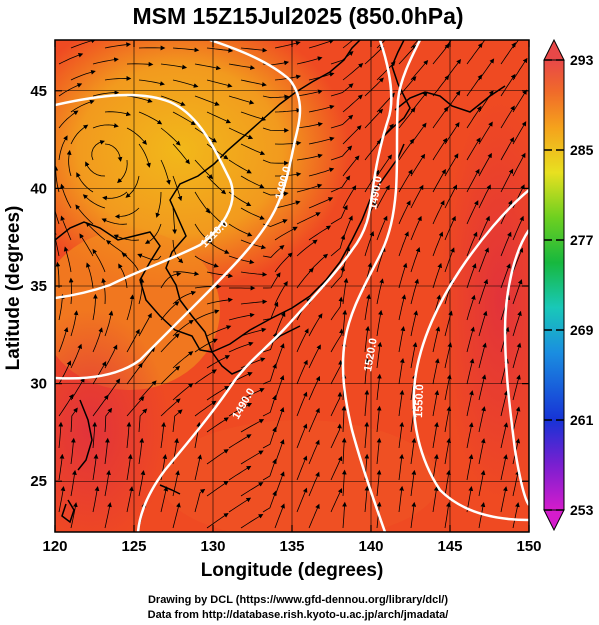 Image resolution: width=599 pixels, height=625 pixels. I want to click on y-axis-label: Latitude (degrees), so click(13, 288).